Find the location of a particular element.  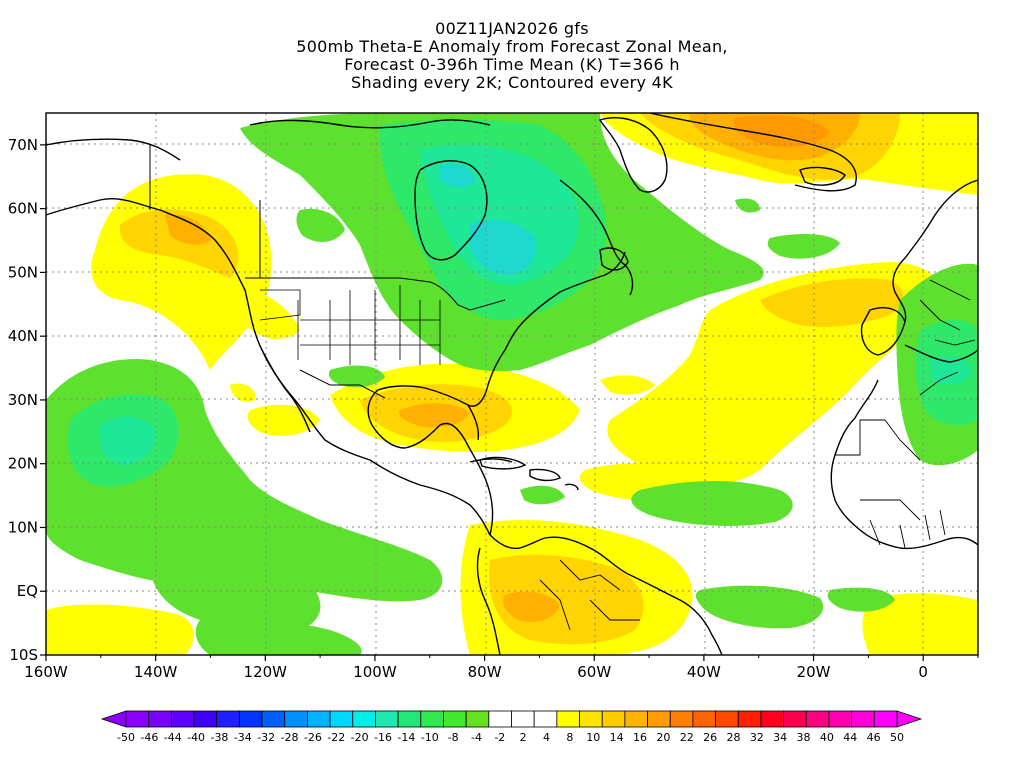

colorbar-label: -32 is located at coordinates (266, 737).